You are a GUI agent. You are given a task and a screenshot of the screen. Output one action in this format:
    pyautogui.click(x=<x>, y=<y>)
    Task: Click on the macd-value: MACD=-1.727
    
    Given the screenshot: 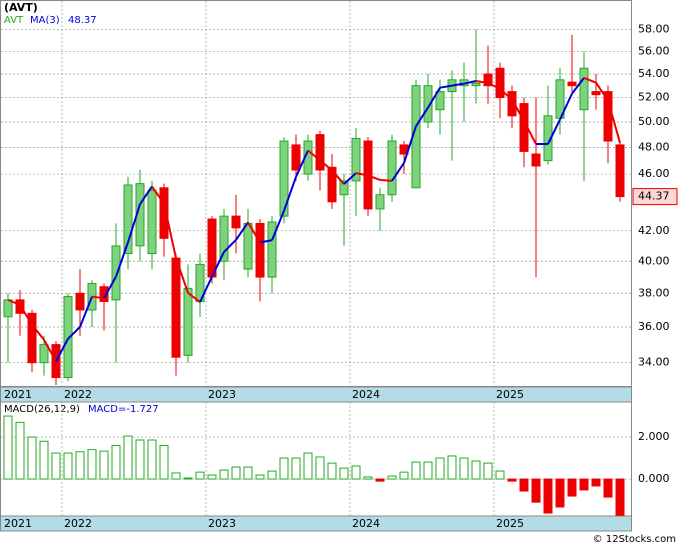 What is the action you would take?
    pyautogui.click(x=123, y=409)
    